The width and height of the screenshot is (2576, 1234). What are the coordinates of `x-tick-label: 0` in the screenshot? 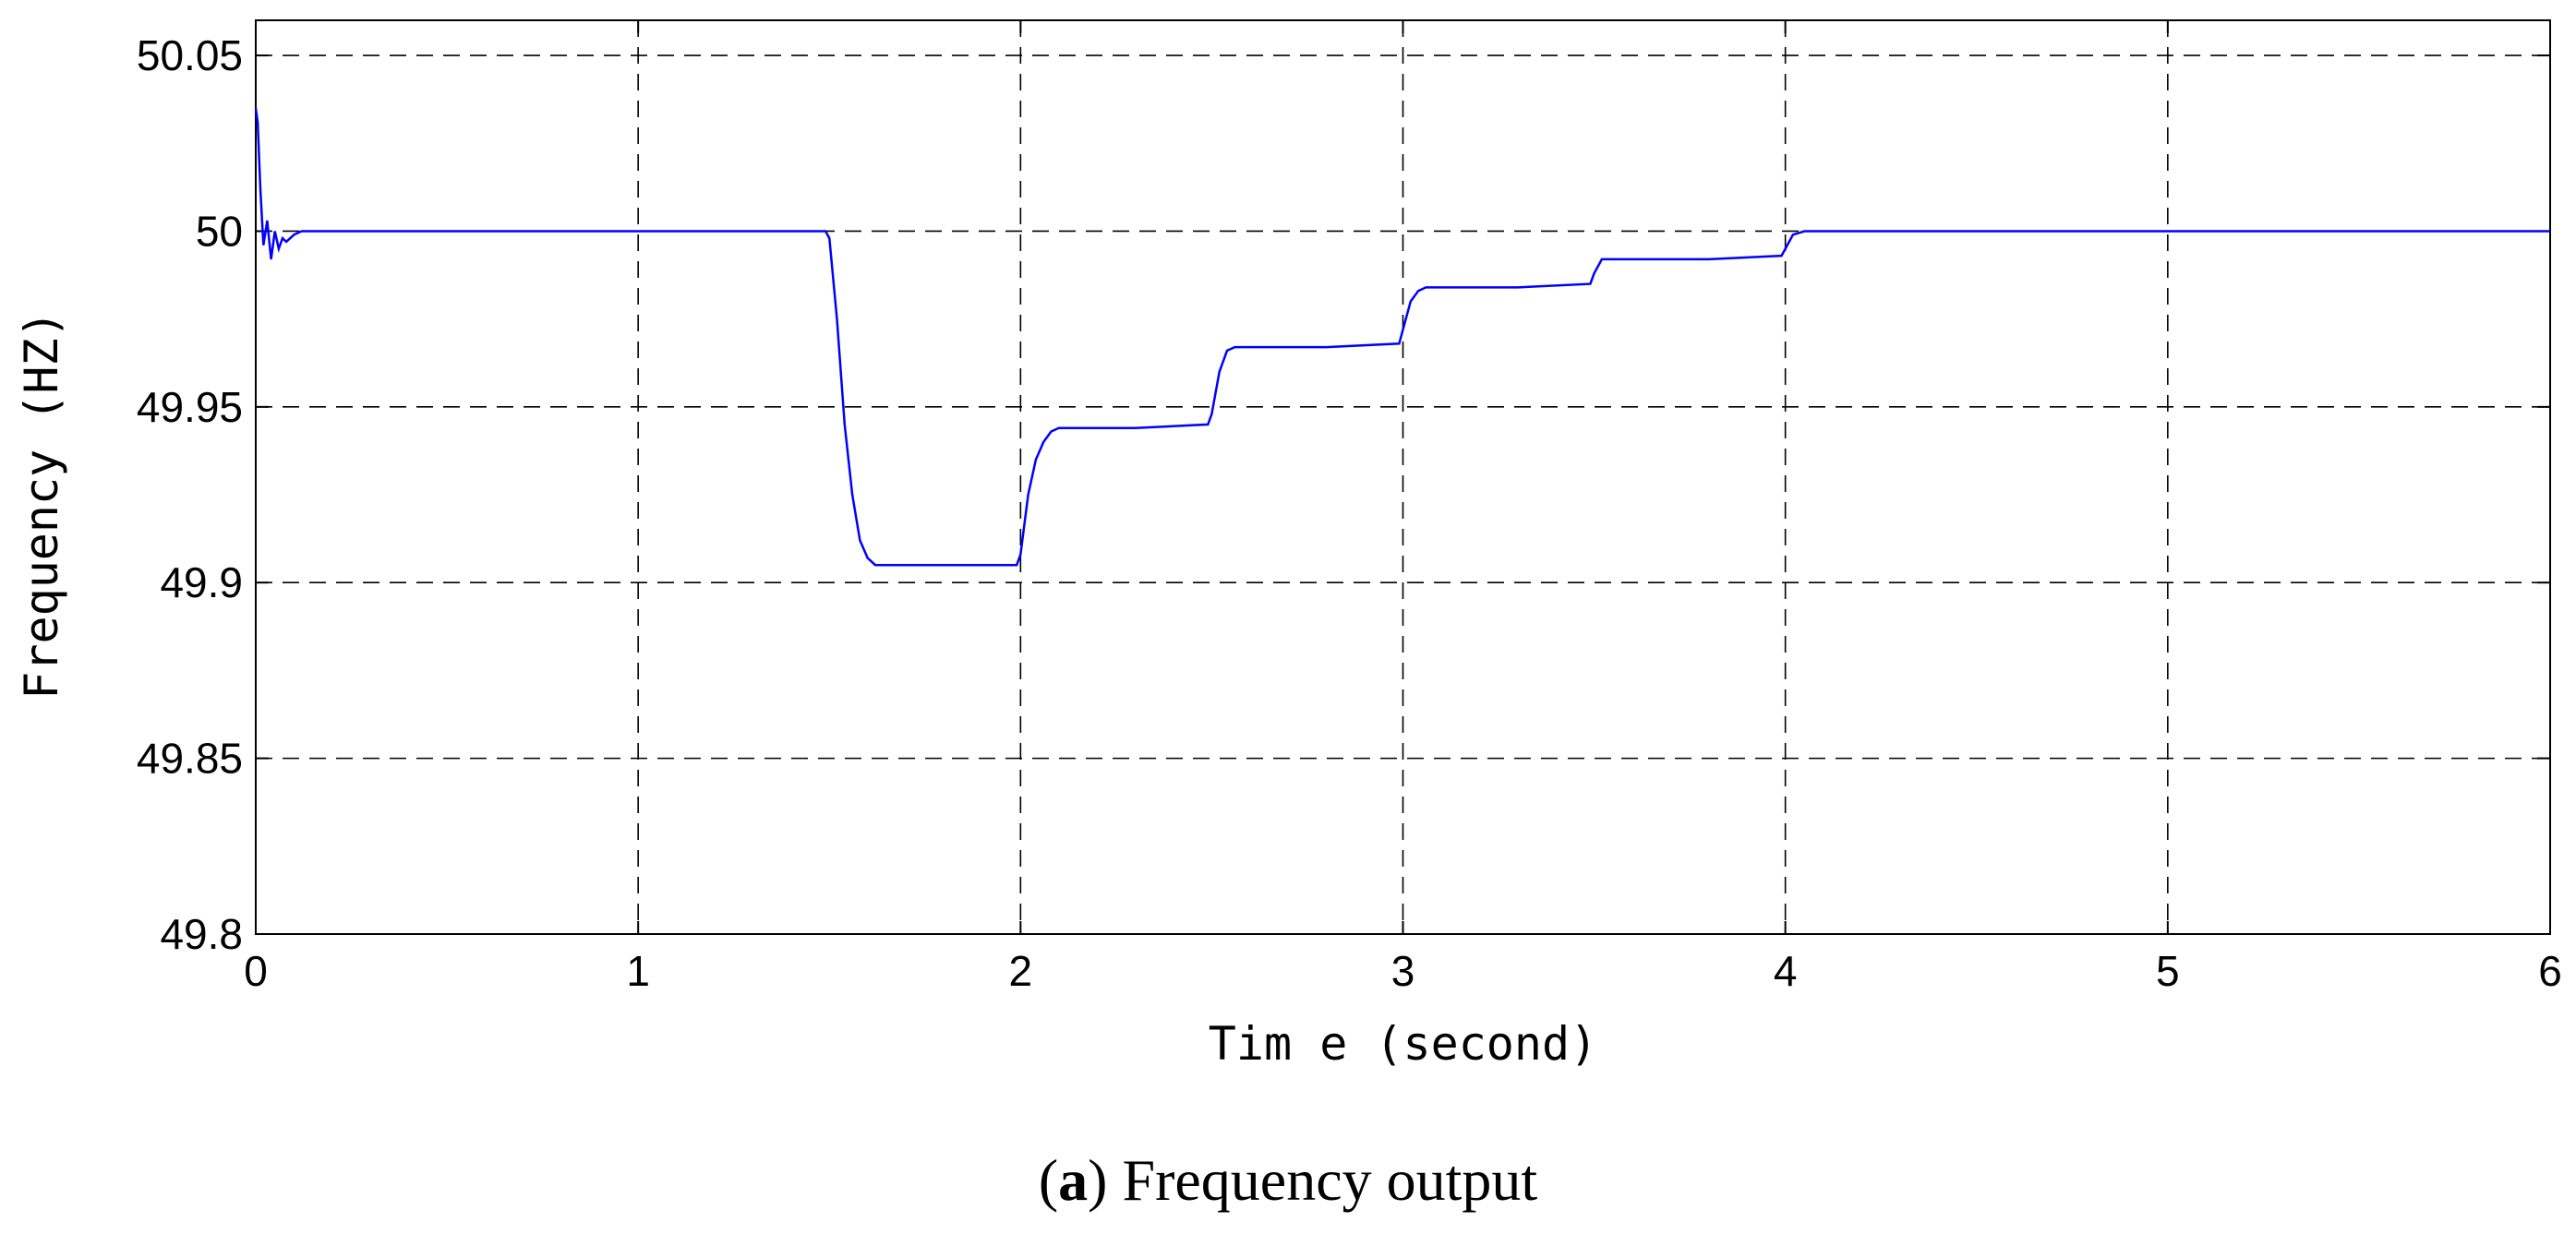 It's located at (256, 971).